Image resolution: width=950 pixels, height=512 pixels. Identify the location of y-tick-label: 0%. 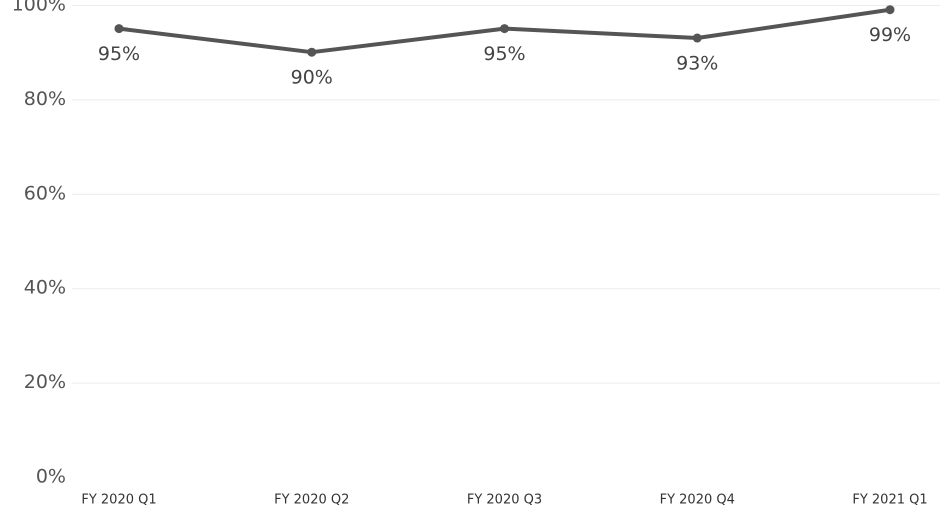
(51, 477).